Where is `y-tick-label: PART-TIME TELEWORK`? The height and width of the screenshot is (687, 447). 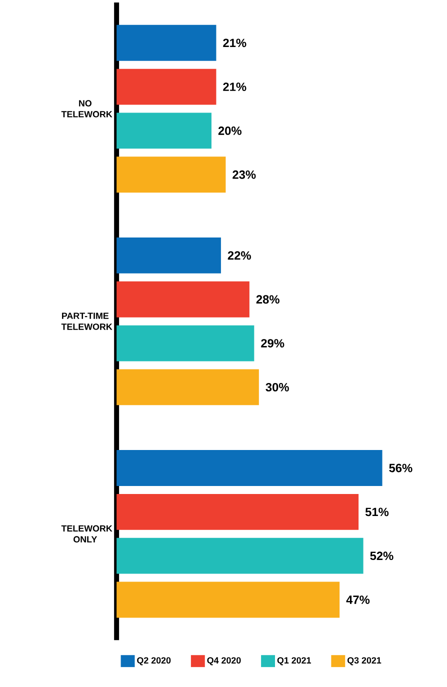
y-tick-label: PART-TIME TELEWORK is located at coordinates (86, 321).